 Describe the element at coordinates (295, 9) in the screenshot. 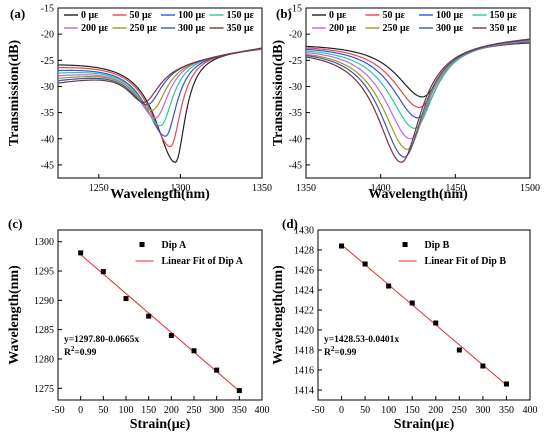

I see `y-tick-label: -15` at that location.